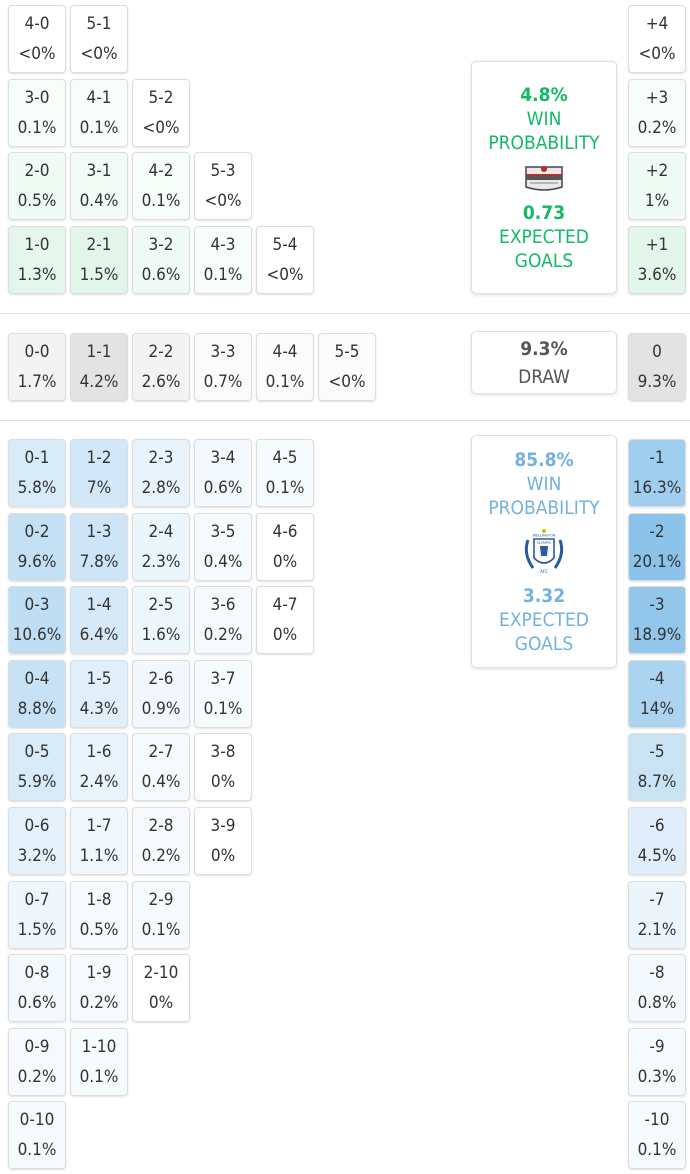 Image resolution: width=690 pixels, height=1174 pixels. Describe the element at coordinates (657, 382) in the screenshot. I see `cell-percentage: 9.3%` at that location.